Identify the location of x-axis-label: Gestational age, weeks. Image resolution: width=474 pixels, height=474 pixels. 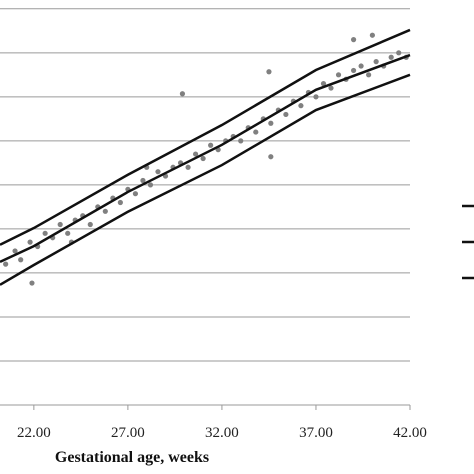
(132, 457).